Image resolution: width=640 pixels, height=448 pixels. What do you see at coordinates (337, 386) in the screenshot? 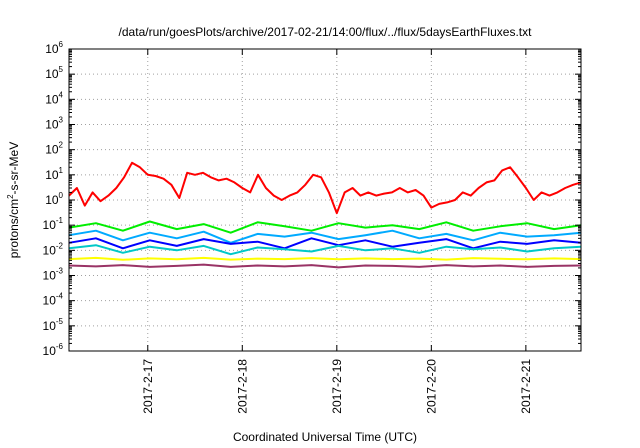
I see `x-tick-label: 2017-2-19` at bounding box center [337, 386].